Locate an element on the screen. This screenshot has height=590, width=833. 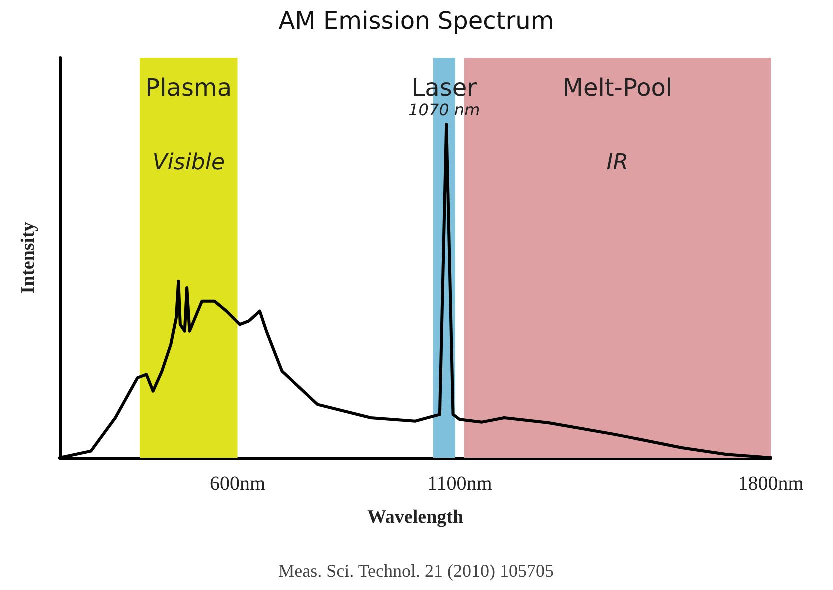
x-axis-title: Wavelength is located at coordinates (415, 517).